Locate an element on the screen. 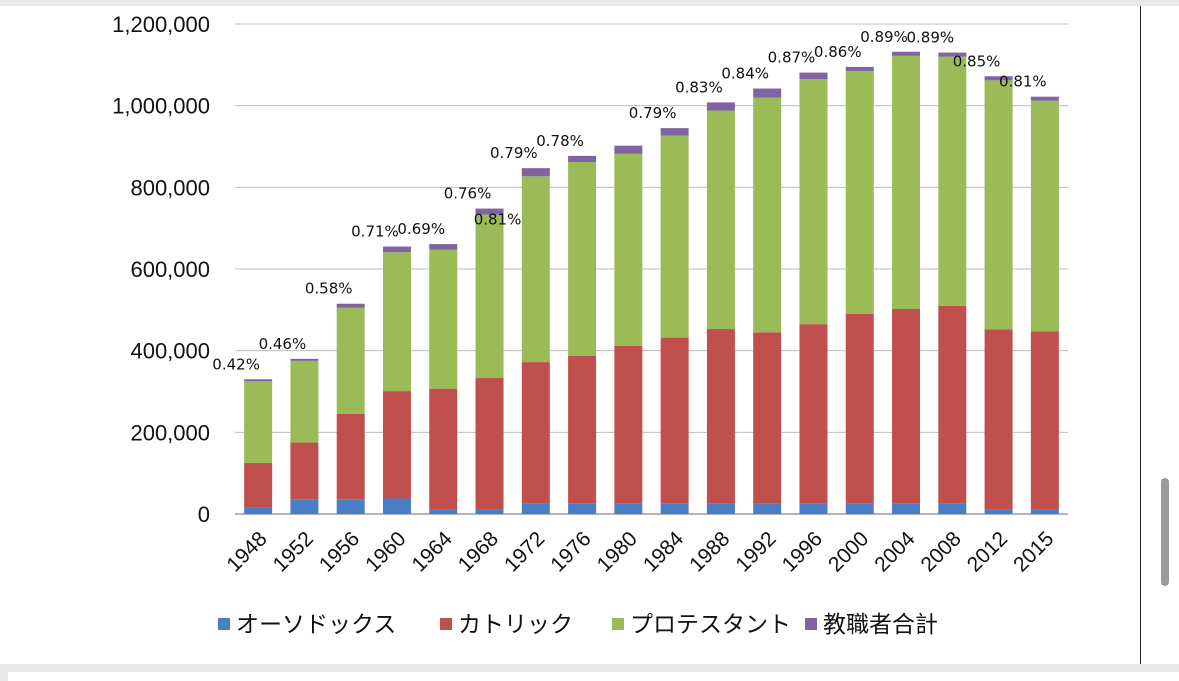 This screenshot has width=1179, height=681. data-label: 0.69% is located at coordinates (421, 229).